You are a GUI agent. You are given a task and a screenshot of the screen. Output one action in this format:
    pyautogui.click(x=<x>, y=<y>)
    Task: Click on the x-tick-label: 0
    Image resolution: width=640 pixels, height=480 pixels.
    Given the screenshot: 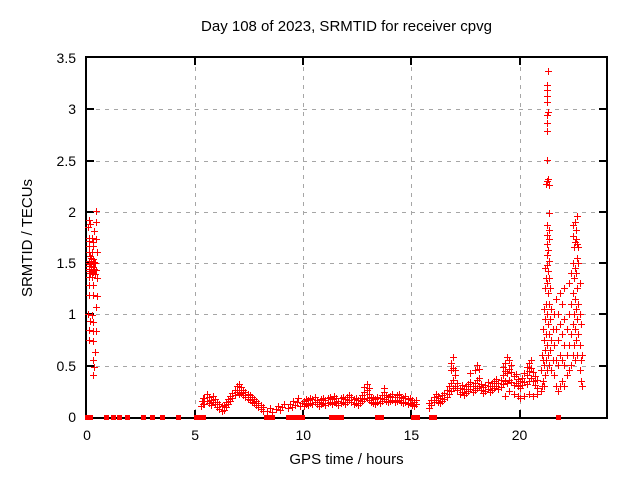 What is the action you would take?
    pyautogui.click(x=87, y=435)
    